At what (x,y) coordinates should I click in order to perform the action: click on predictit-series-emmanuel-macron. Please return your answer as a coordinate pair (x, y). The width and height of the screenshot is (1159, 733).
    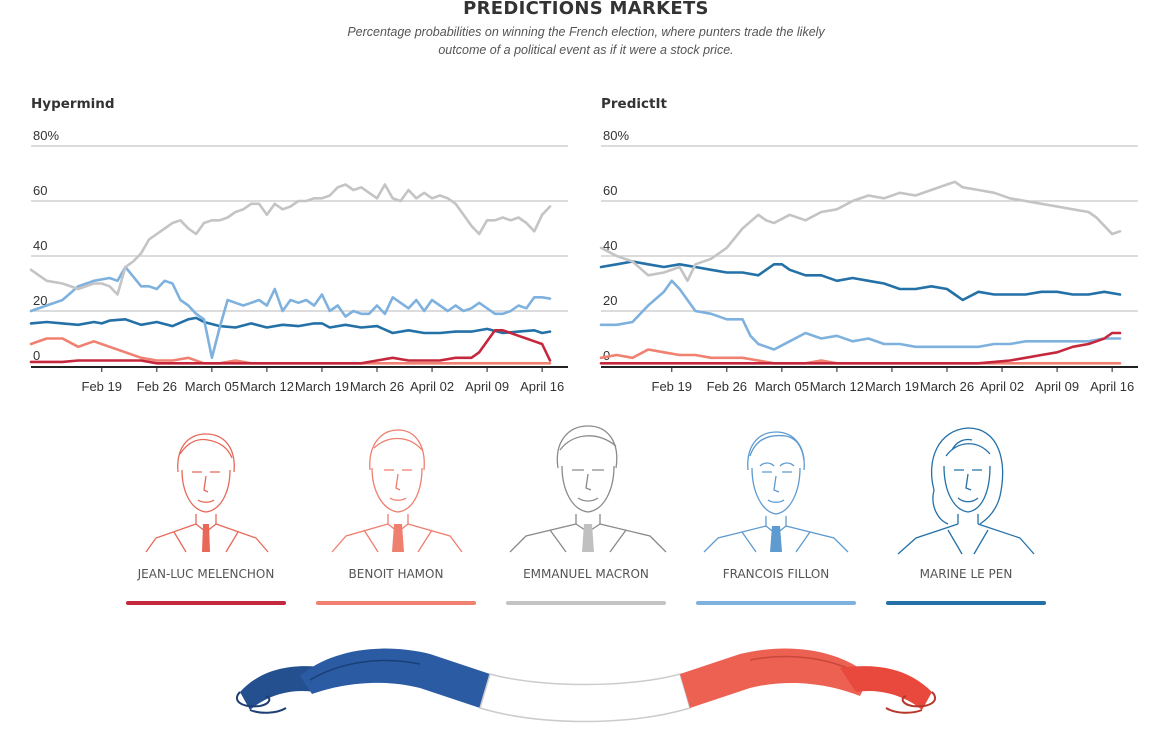
    Looking at the image, I should click on (860, 231).